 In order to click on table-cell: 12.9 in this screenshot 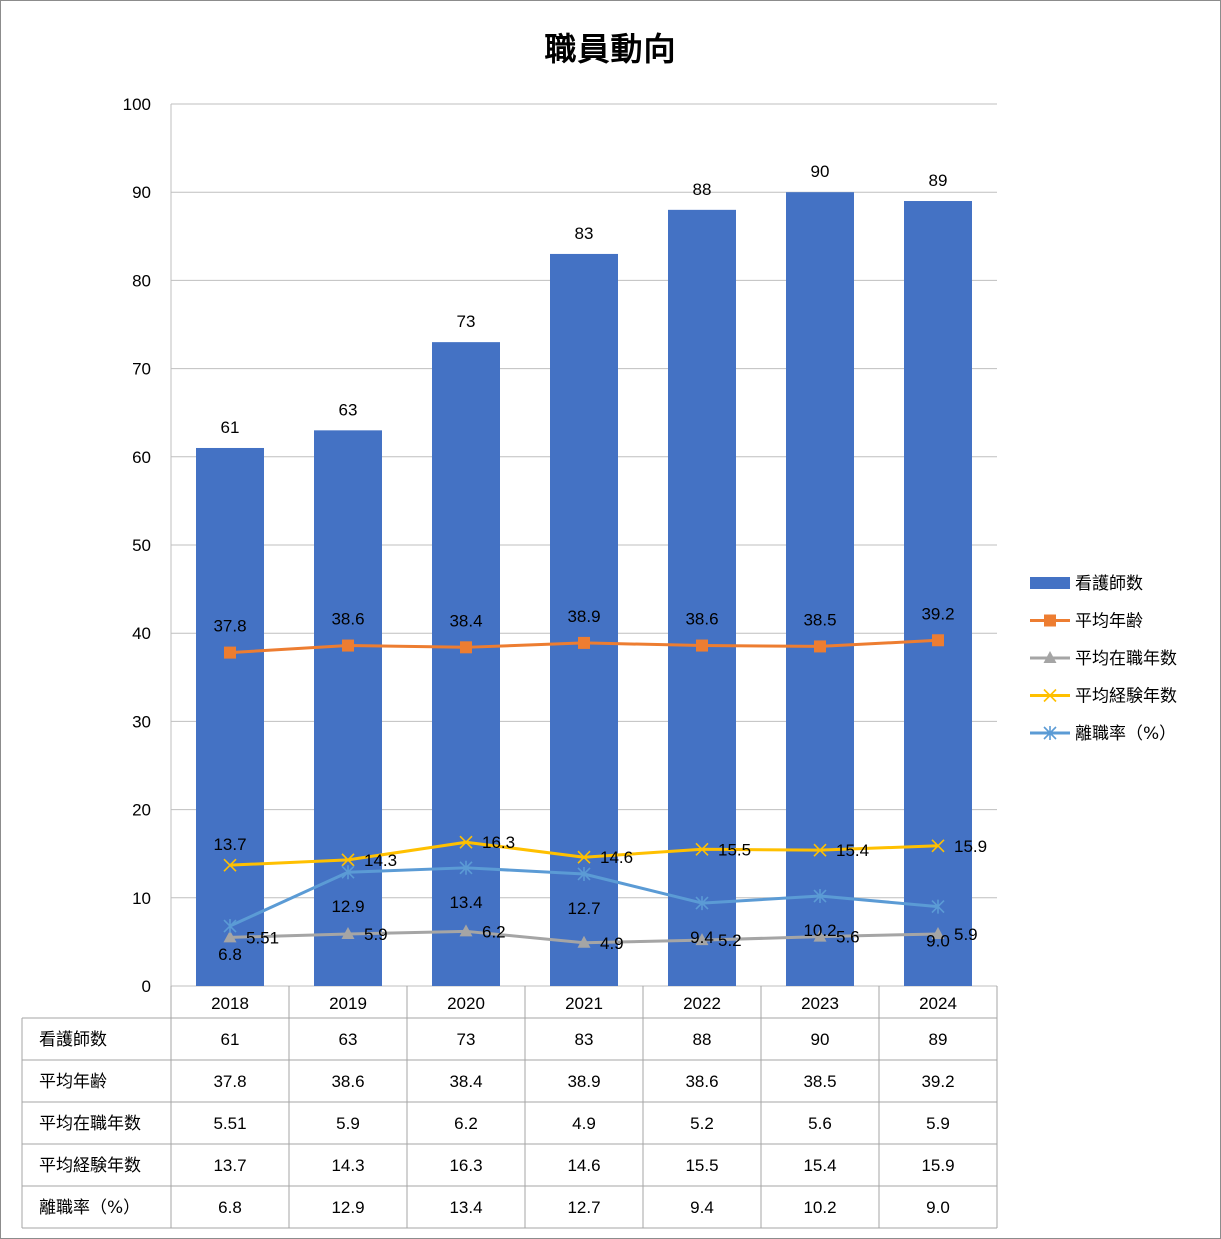, I will do `click(347, 1207)`.